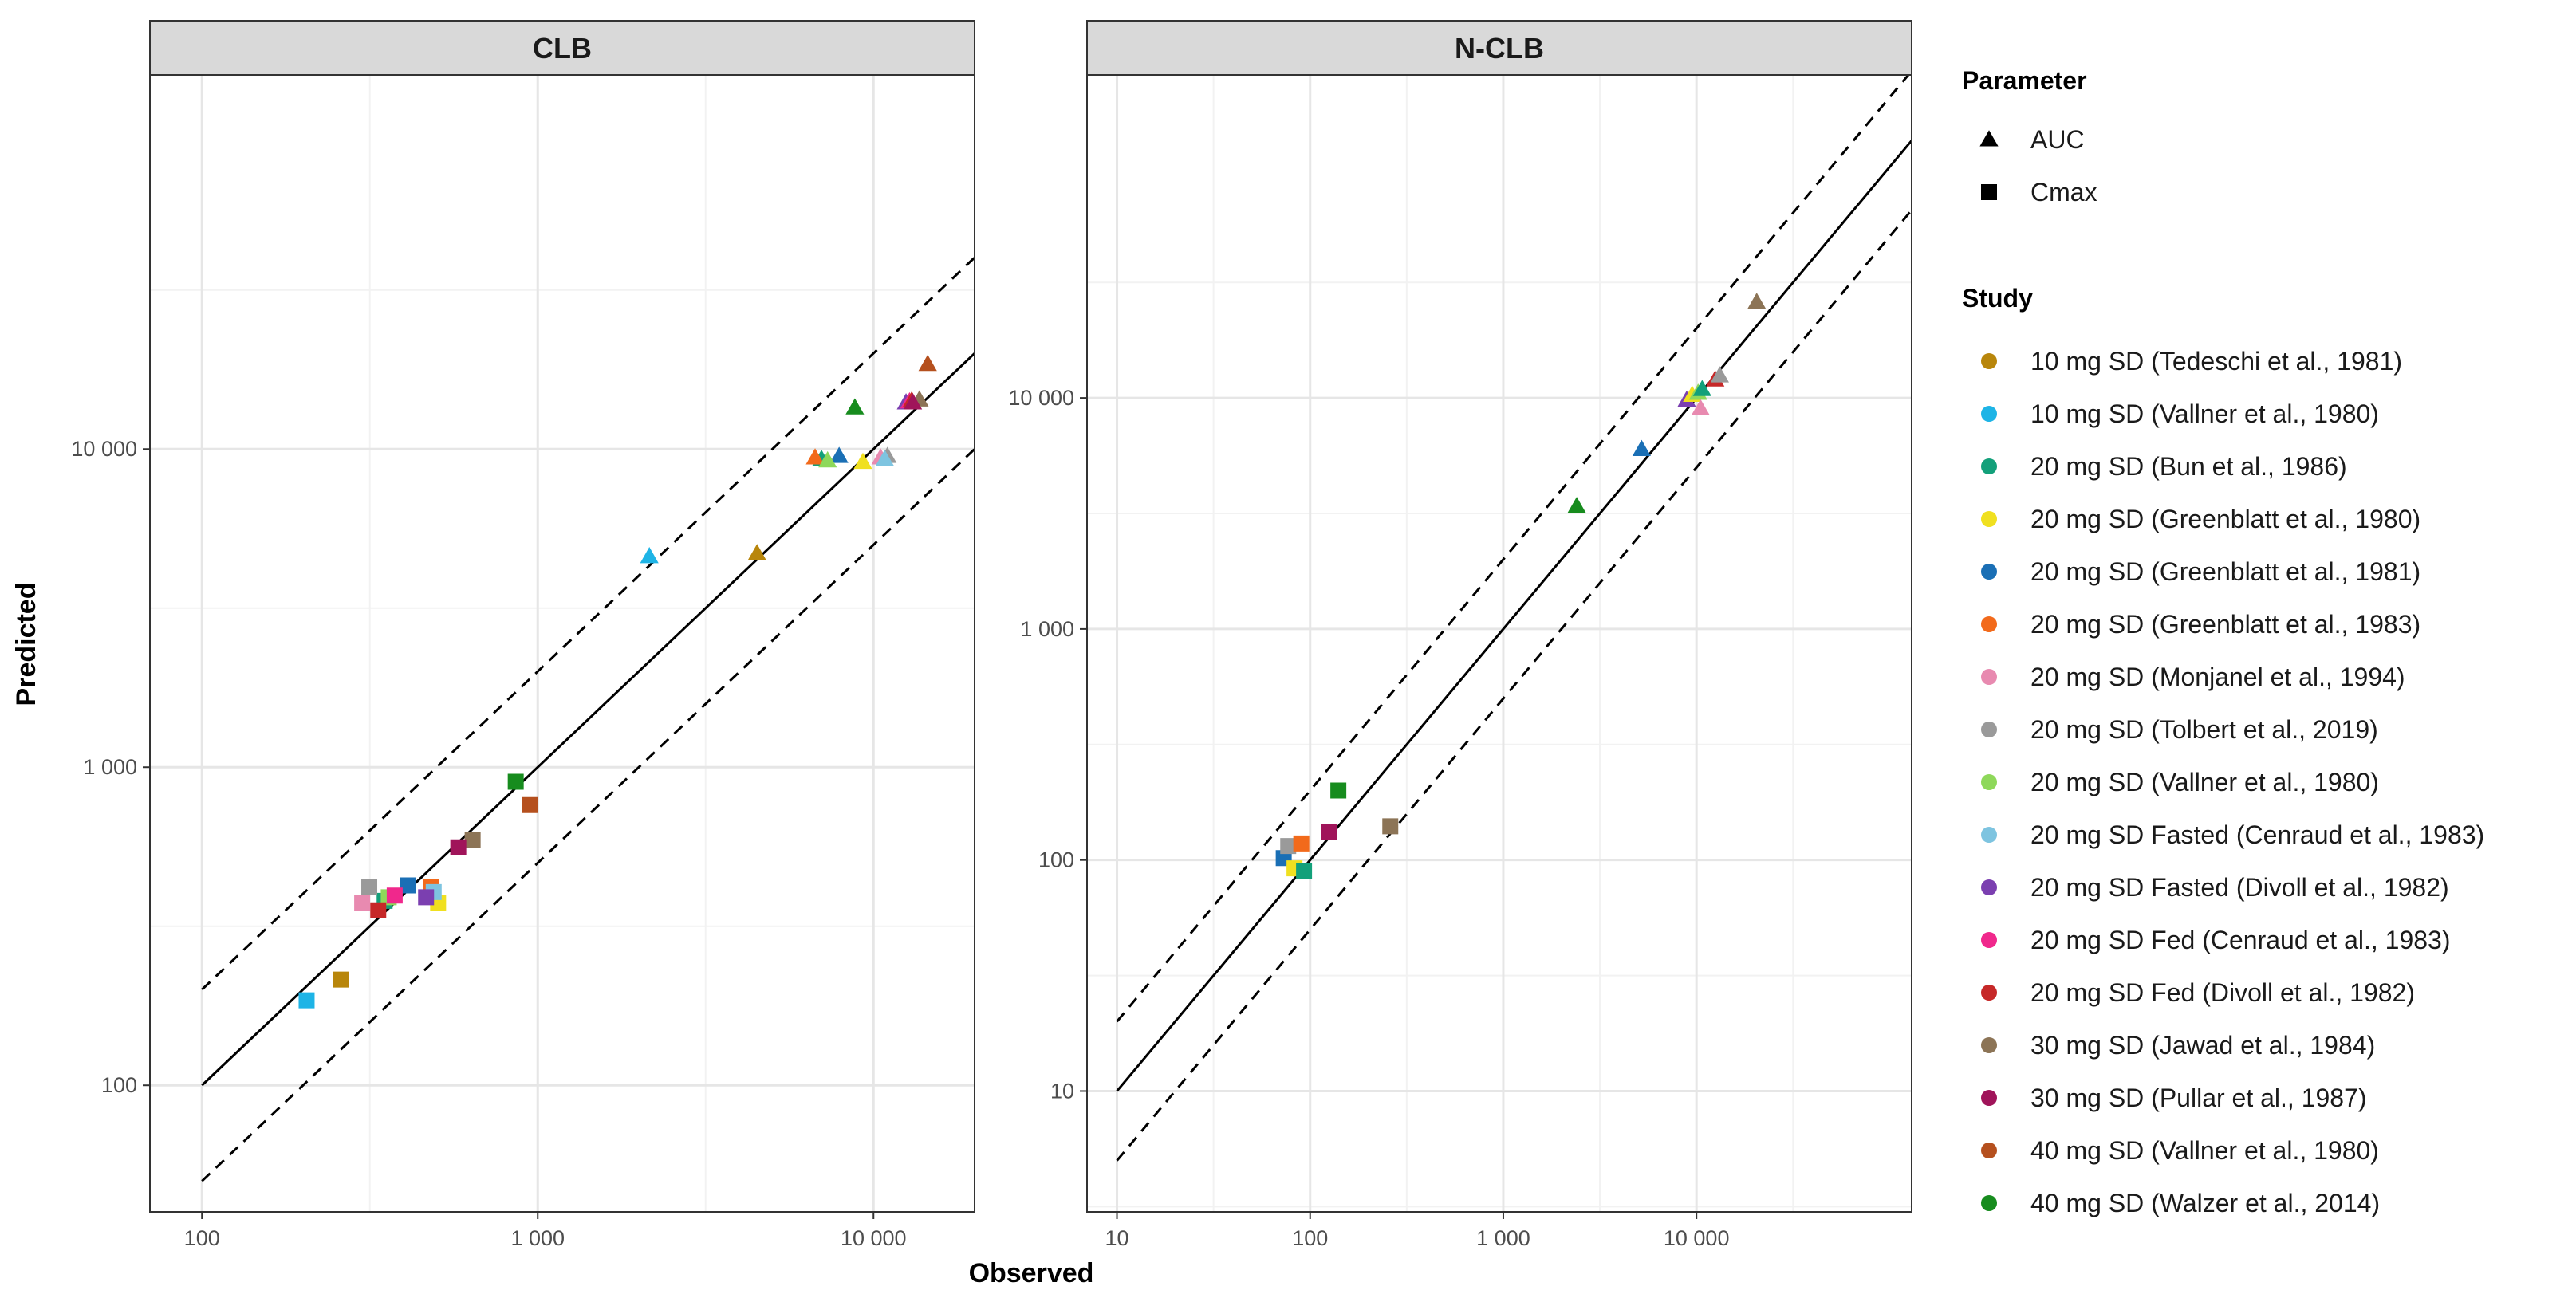 The width and height of the screenshot is (2576, 1294). I want to click on legend-study-label: 20 mg SD (Tolbert et al., 2019), so click(2204, 729).